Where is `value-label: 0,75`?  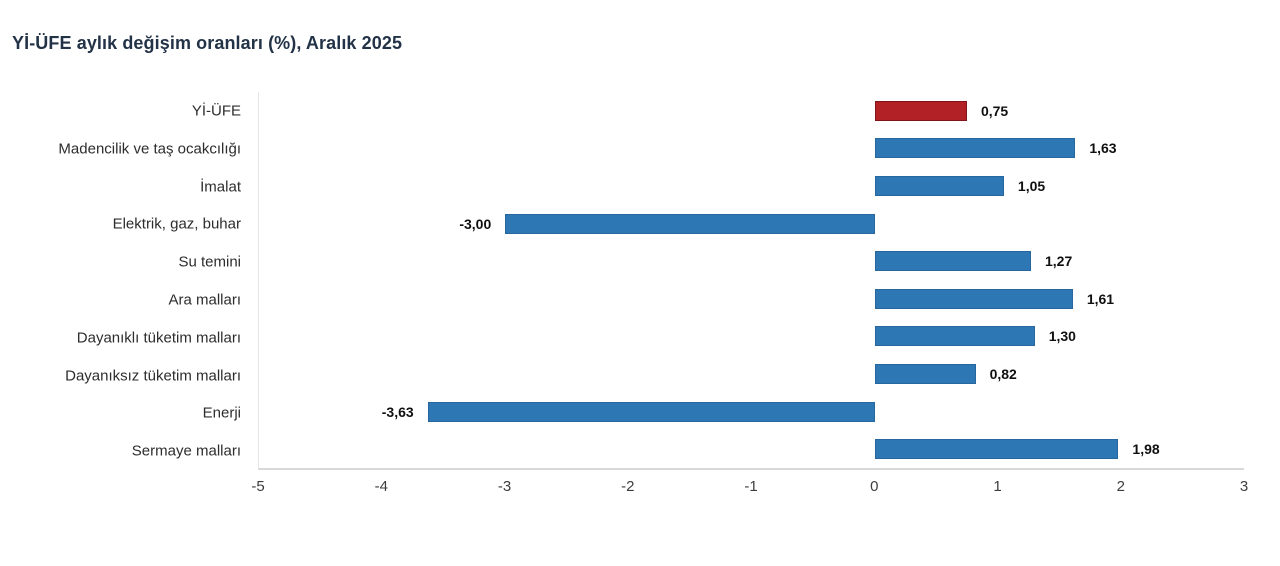 value-label: 0,75 is located at coordinates (994, 110).